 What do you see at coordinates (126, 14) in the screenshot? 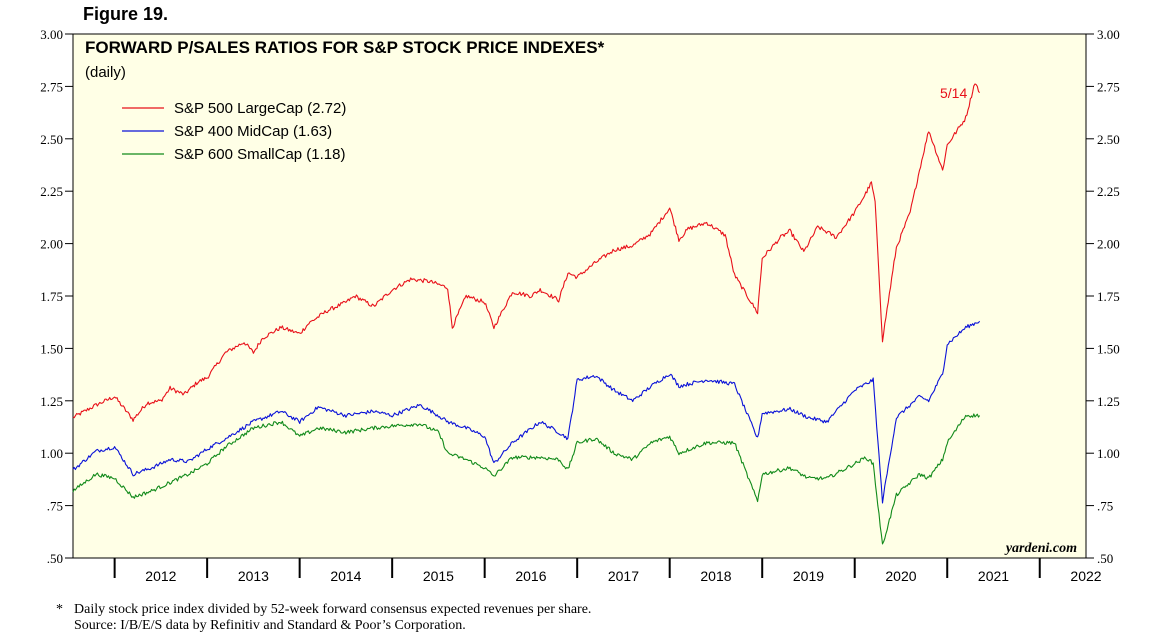
I see `figure-label: Figure 19.` at bounding box center [126, 14].